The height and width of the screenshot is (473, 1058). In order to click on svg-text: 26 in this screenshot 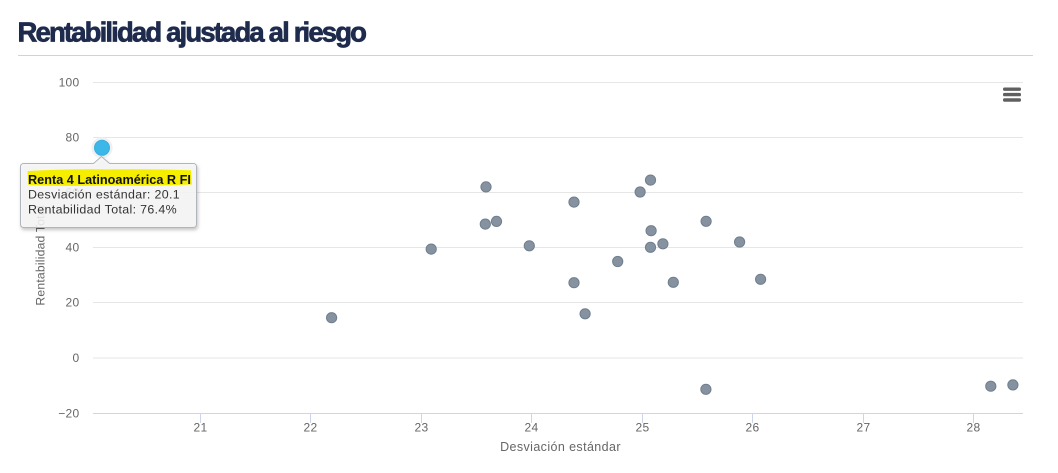, I will do `click(753, 428)`.